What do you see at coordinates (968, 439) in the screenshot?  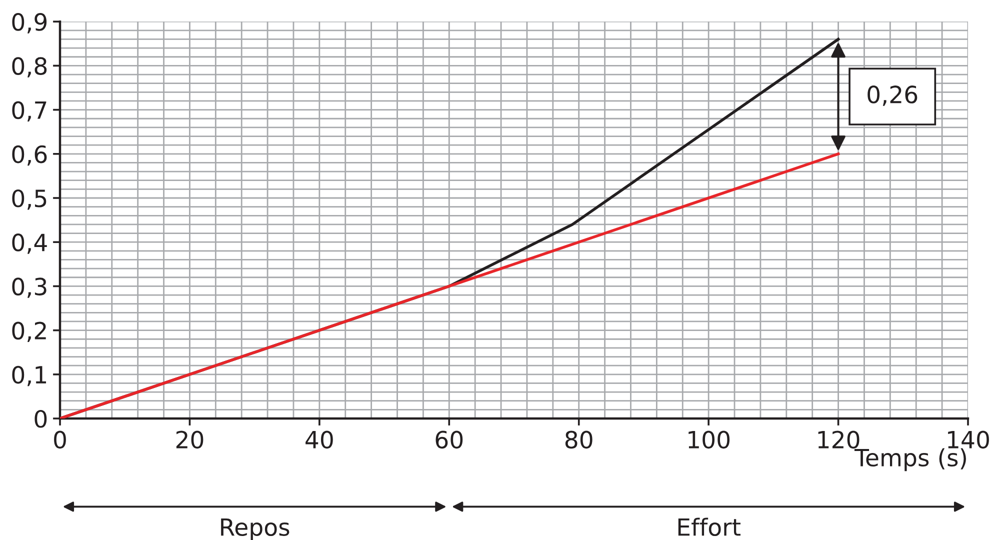 I see `x-tick-label: 140` at bounding box center [968, 439].